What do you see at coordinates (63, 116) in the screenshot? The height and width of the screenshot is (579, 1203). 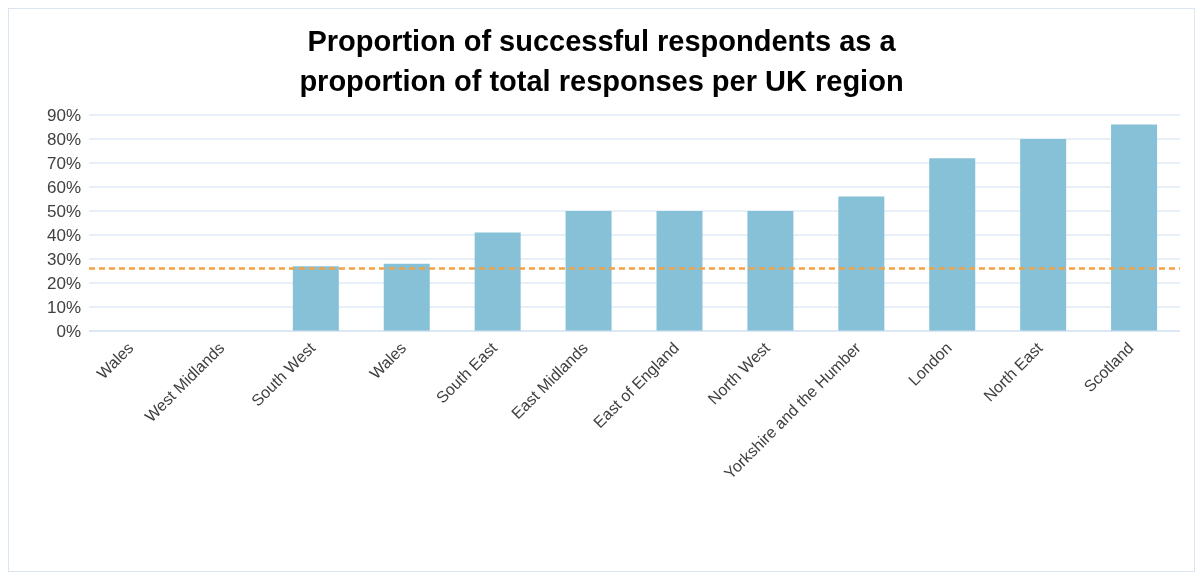 I see `y-tick-label: 90%` at bounding box center [63, 116].